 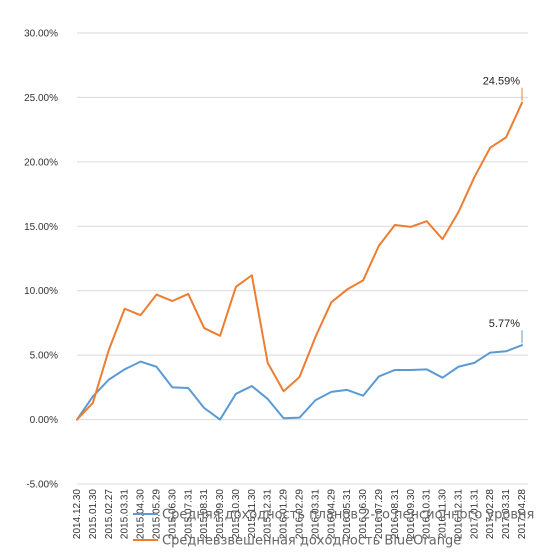 I want to click on y-tick-label: 10.00%, so click(x=41, y=291).